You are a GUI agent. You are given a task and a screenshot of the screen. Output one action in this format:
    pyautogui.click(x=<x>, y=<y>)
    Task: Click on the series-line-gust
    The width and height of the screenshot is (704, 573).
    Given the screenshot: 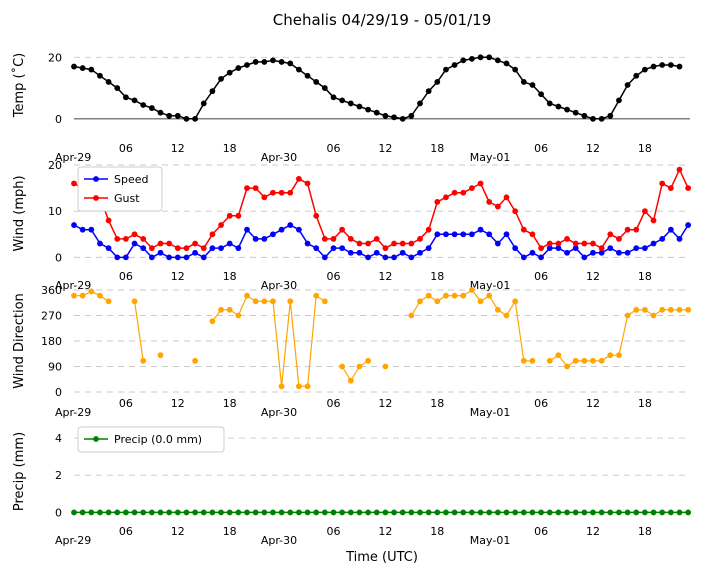 What is the action you would take?
    pyautogui.click(x=381, y=208)
    